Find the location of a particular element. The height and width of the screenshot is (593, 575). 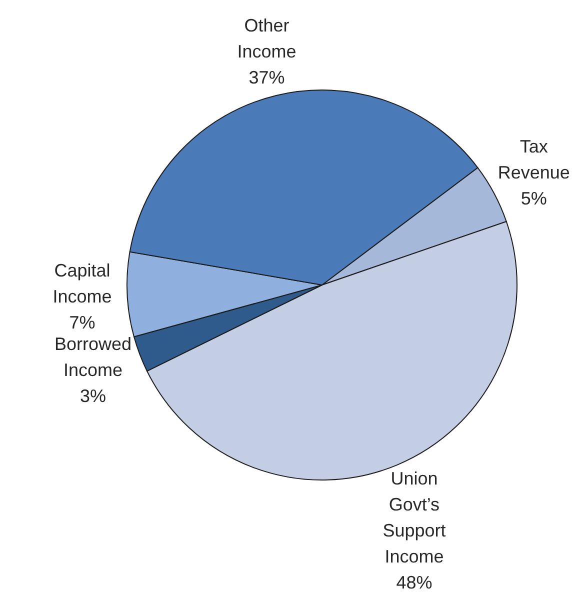

data-label: 37% is located at coordinates (266, 78).